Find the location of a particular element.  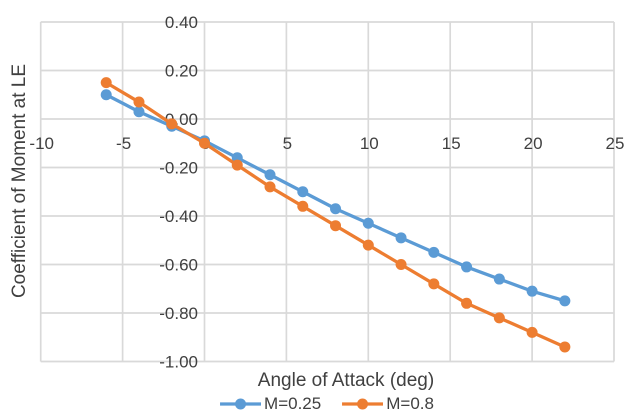

y-axis-title: Coefficient of Moment at LE is located at coordinates (19, 181).